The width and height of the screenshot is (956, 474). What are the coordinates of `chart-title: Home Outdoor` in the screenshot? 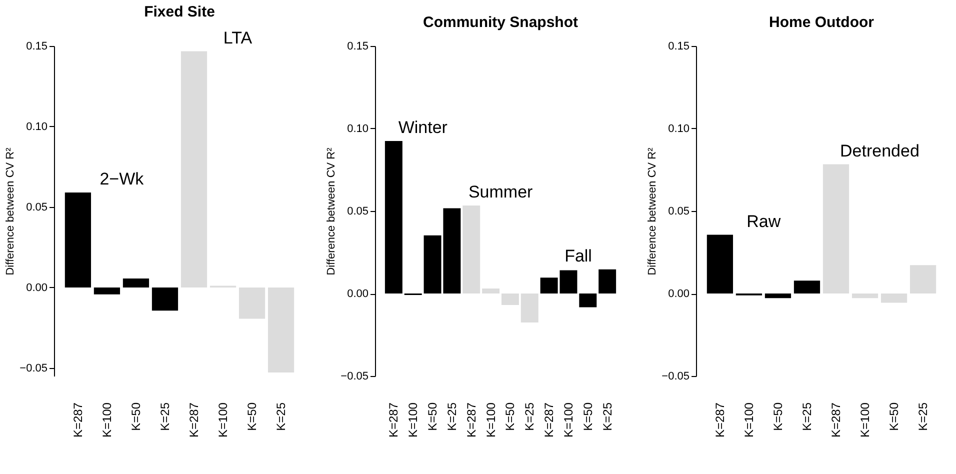 It's located at (821, 22).